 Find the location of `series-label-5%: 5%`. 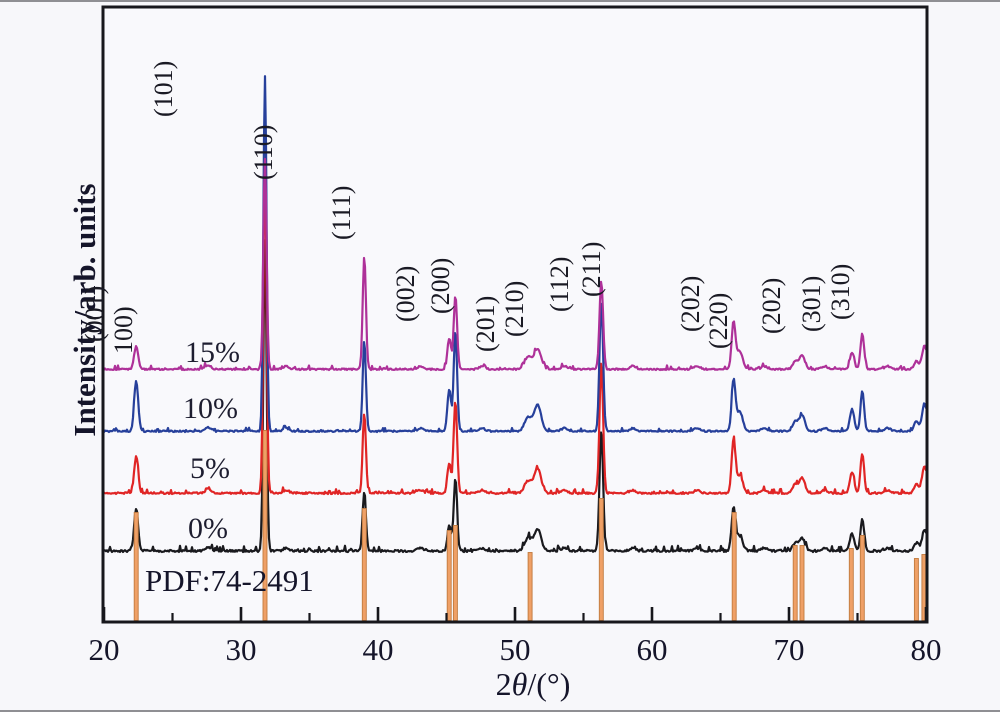

series-label-5%: 5% is located at coordinates (210, 468).